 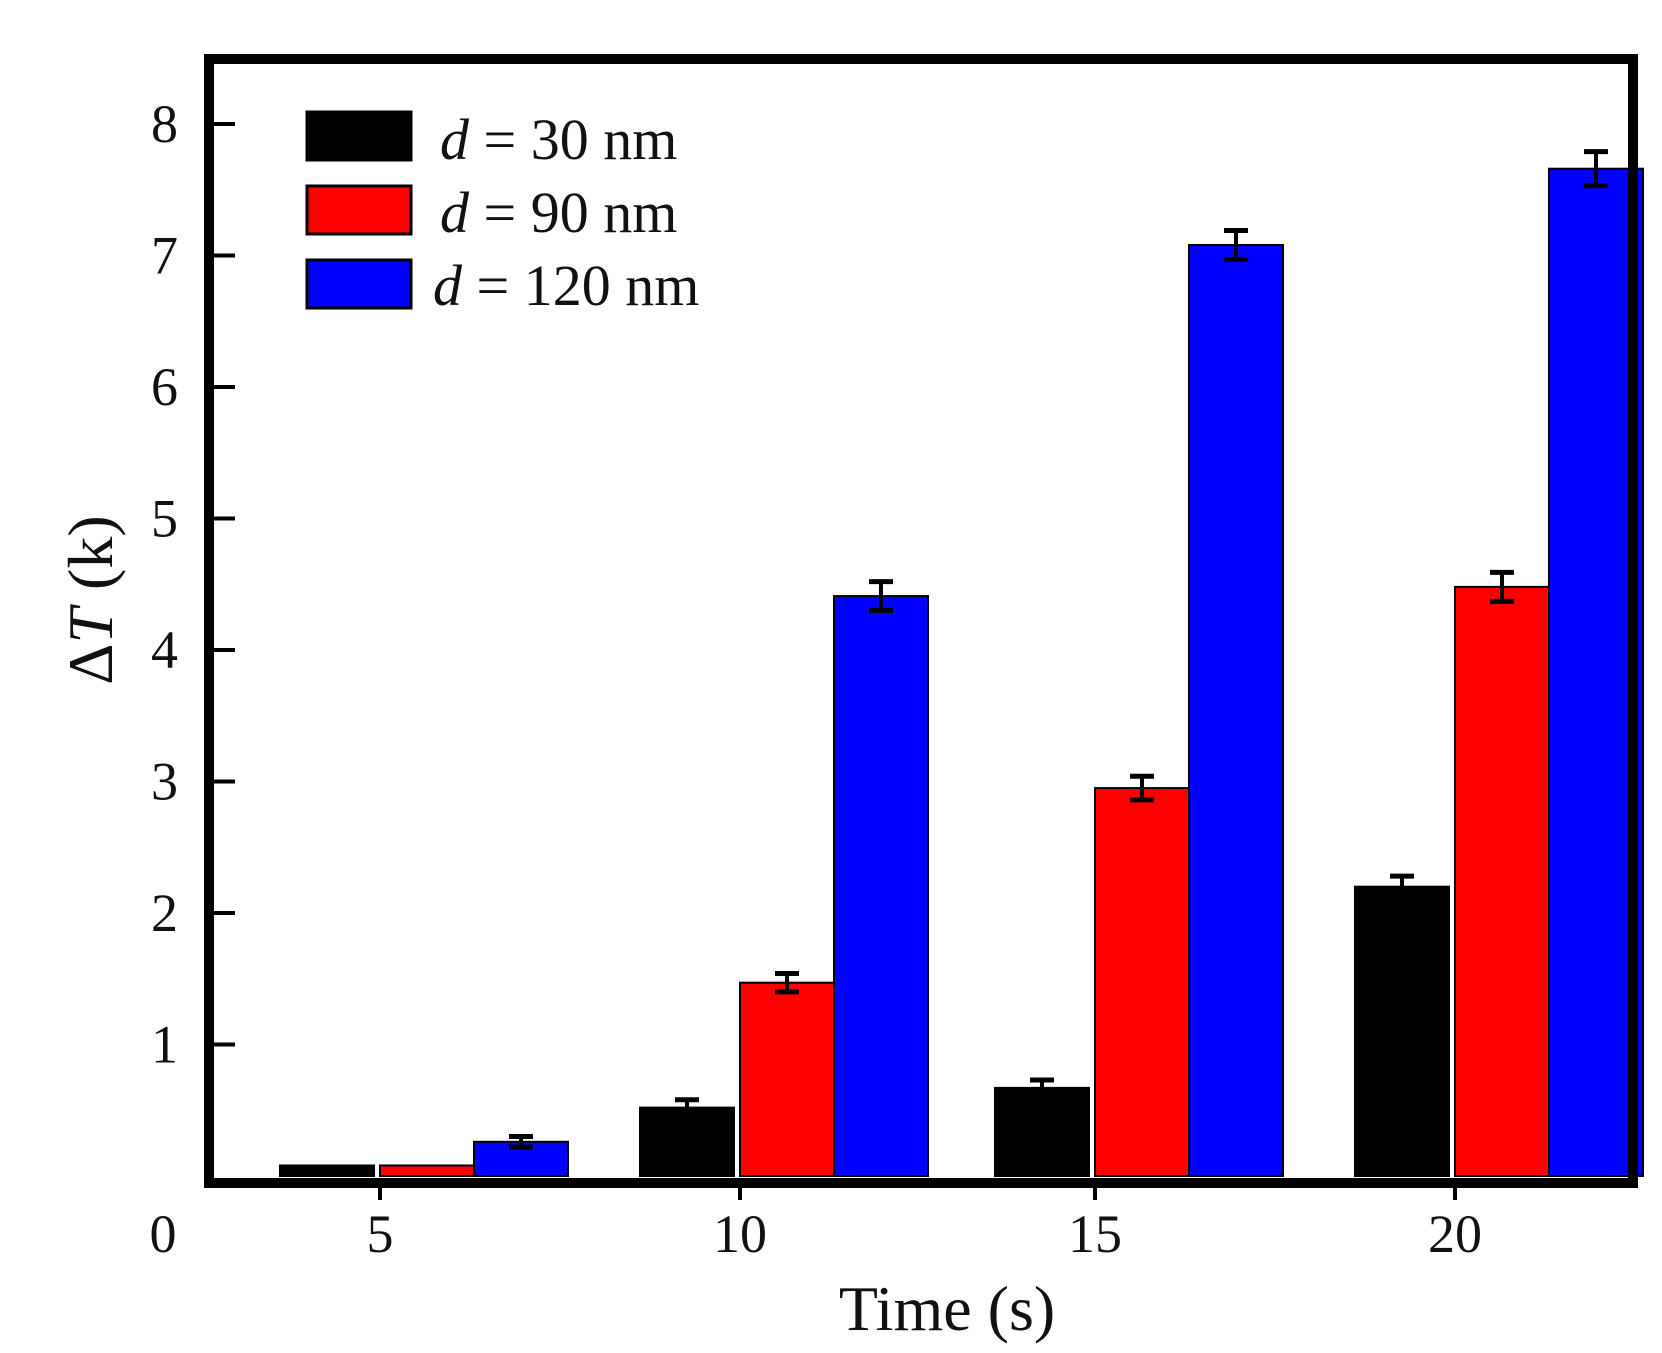 What do you see at coordinates (924, 1223) in the screenshot?
I see `x-axis: 5 10 15 20` at bounding box center [924, 1223].